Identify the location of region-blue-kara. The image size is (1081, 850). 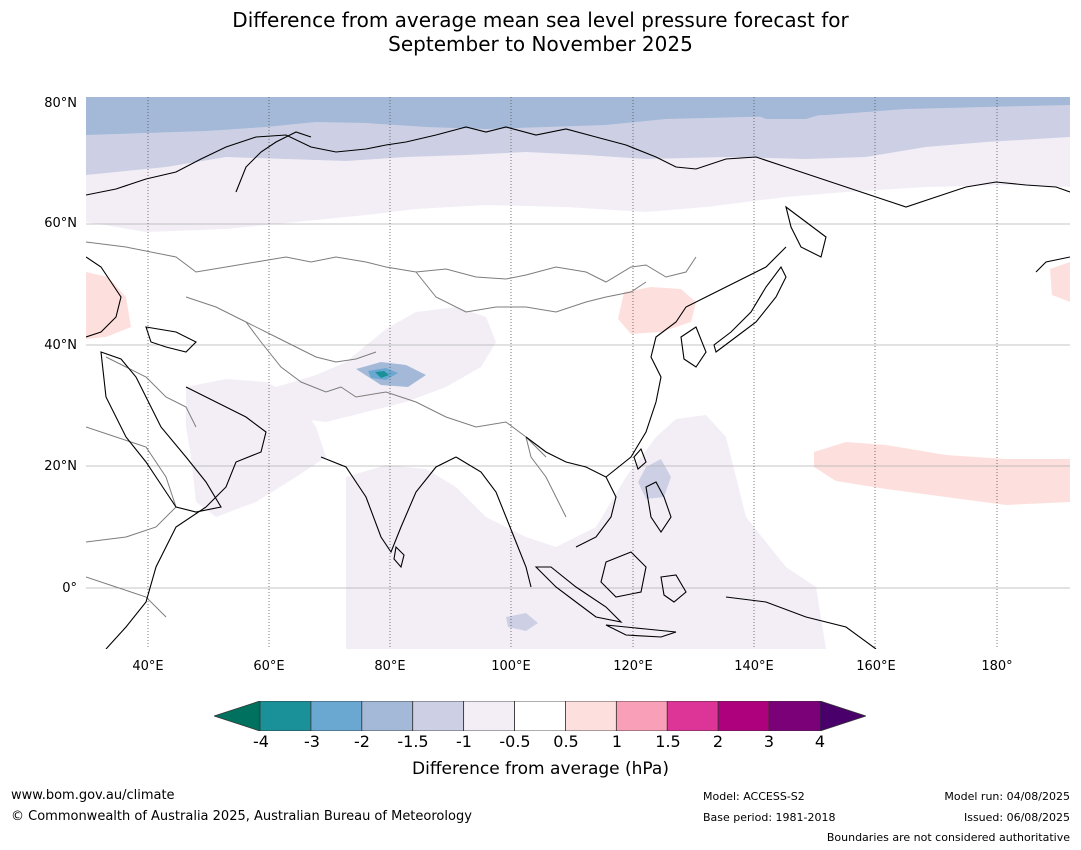
(786, 114).